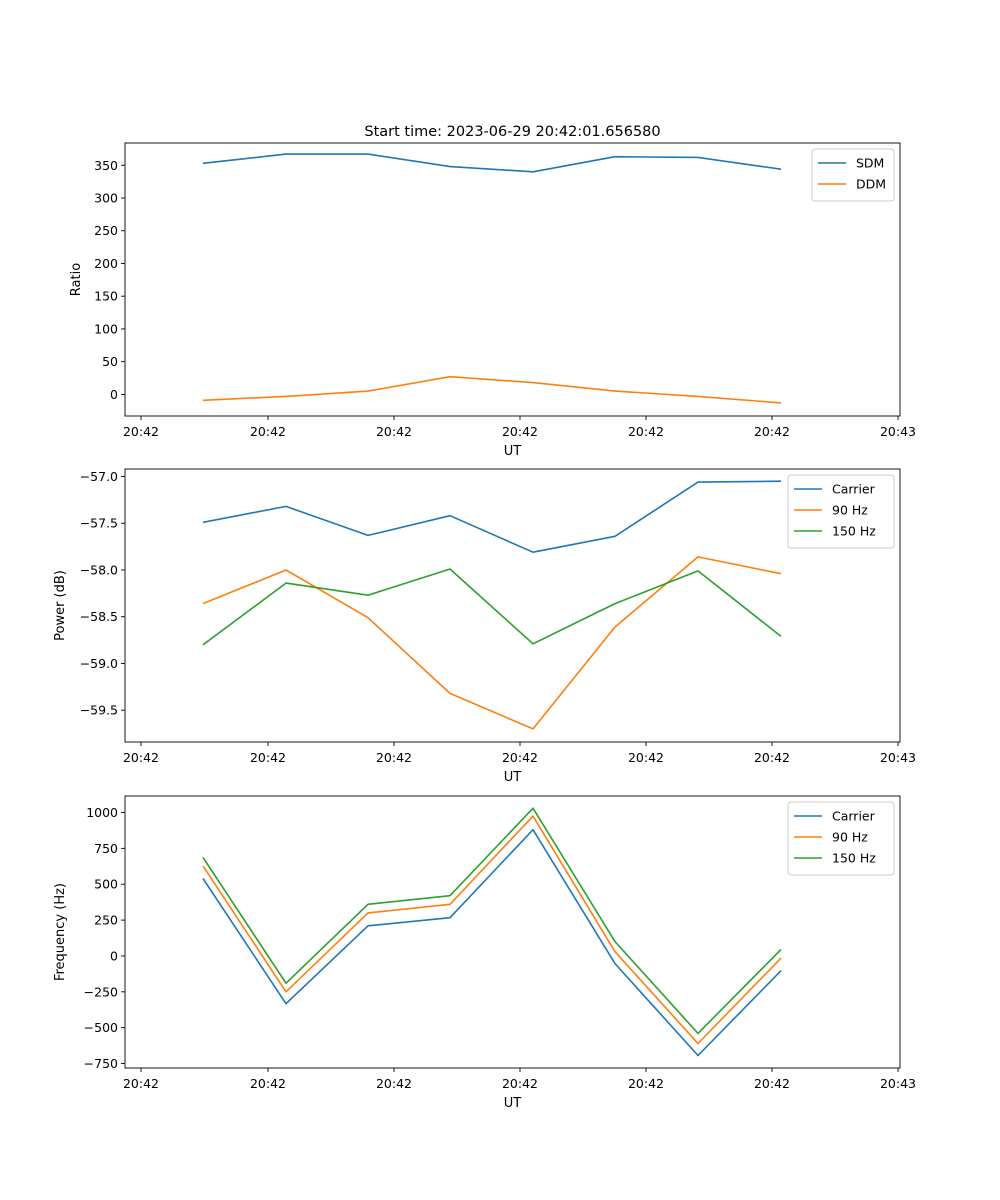 This screenshot has width=1000, height=1200. I want to click on y-tick-label: −750, so click(101, 1063).